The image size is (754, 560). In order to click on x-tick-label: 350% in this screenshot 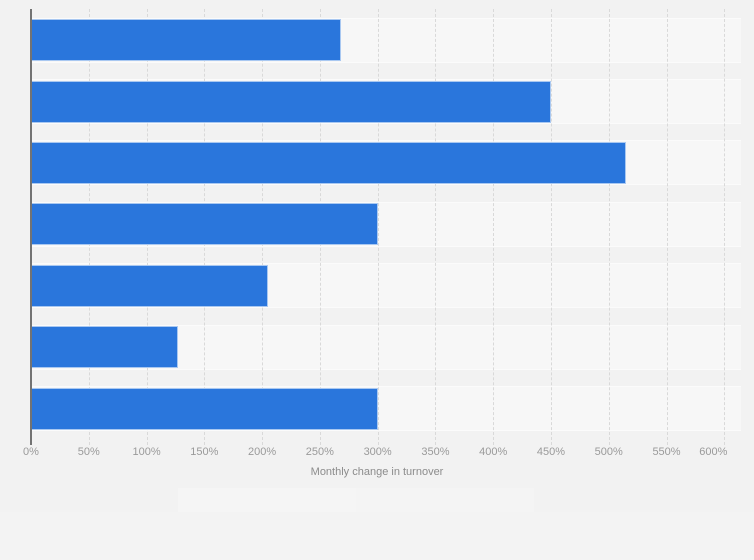, I will do `click(435, 452)`.